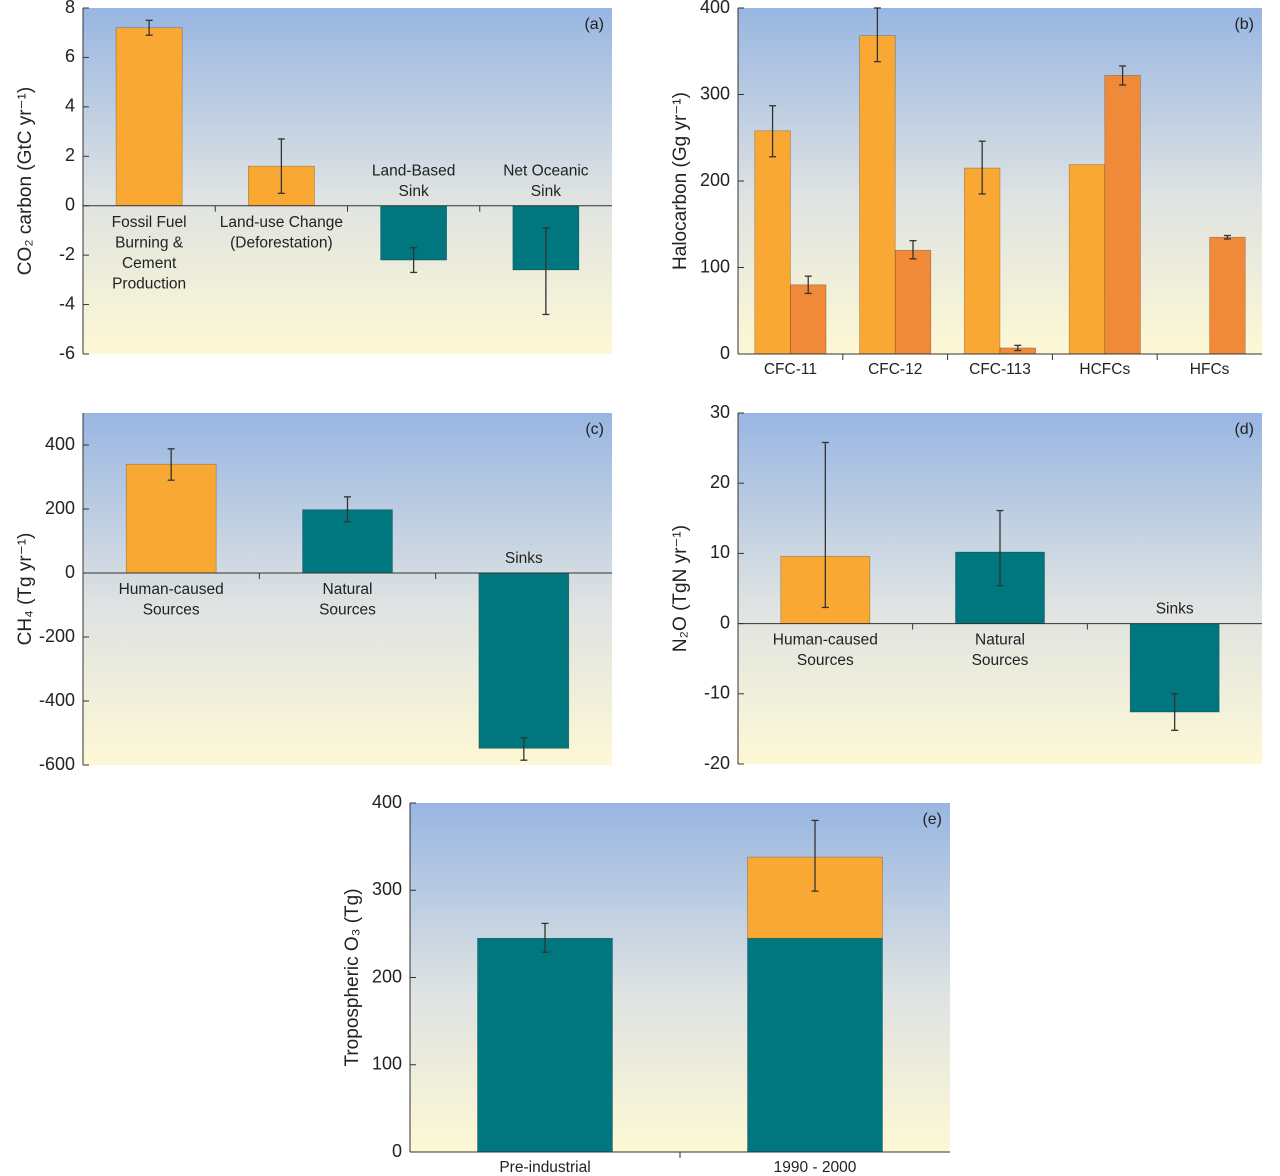 This screenshot has width=1280, height=1176. What do you see at coordinates (544, 1167) in the screenshot?
I see `x-tick-label: Pre-industrial` at bounding box center [544, 1167].